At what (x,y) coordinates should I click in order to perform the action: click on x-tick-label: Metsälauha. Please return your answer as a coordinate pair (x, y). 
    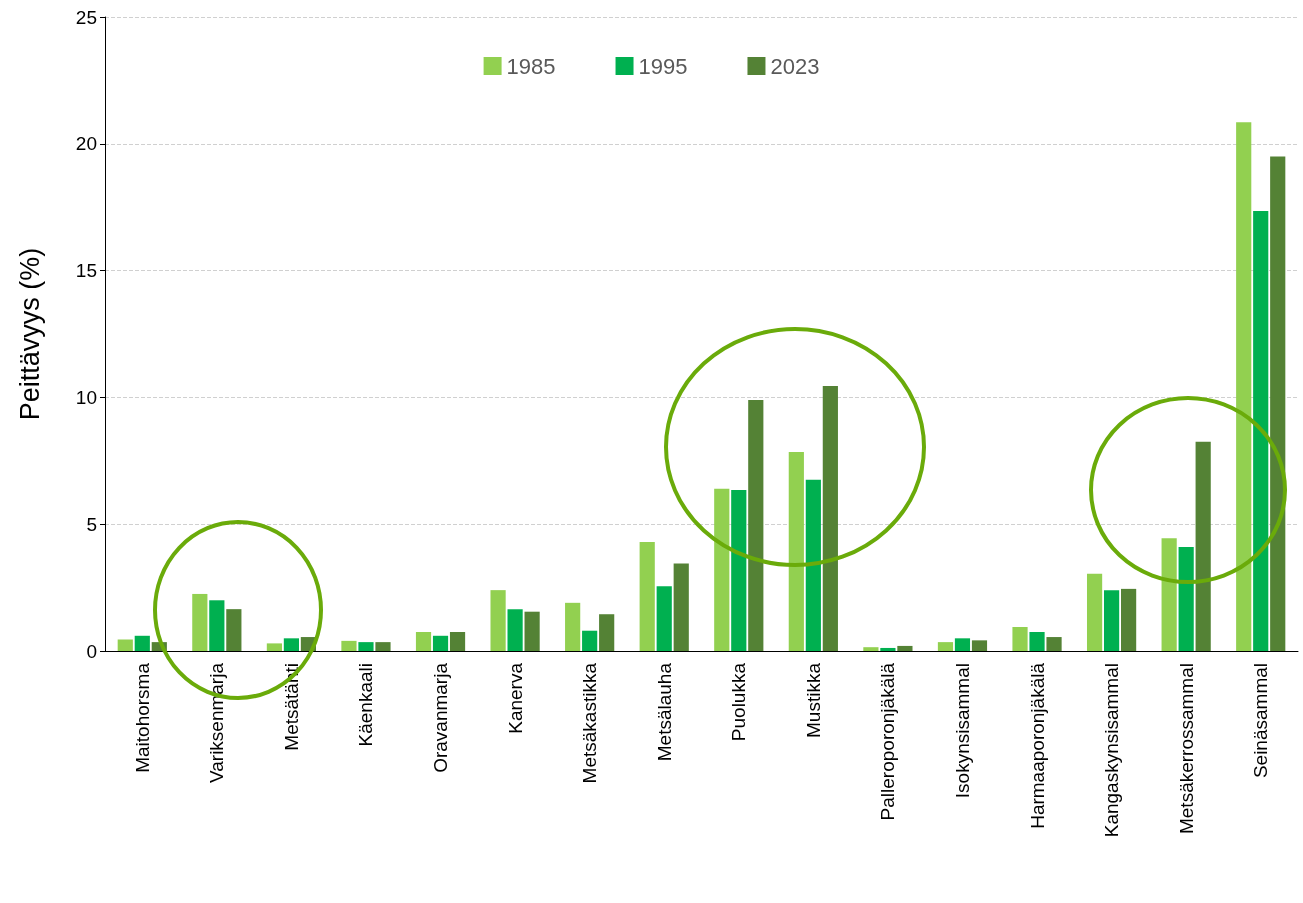
    Looking at the image, I should click on (664, 712).